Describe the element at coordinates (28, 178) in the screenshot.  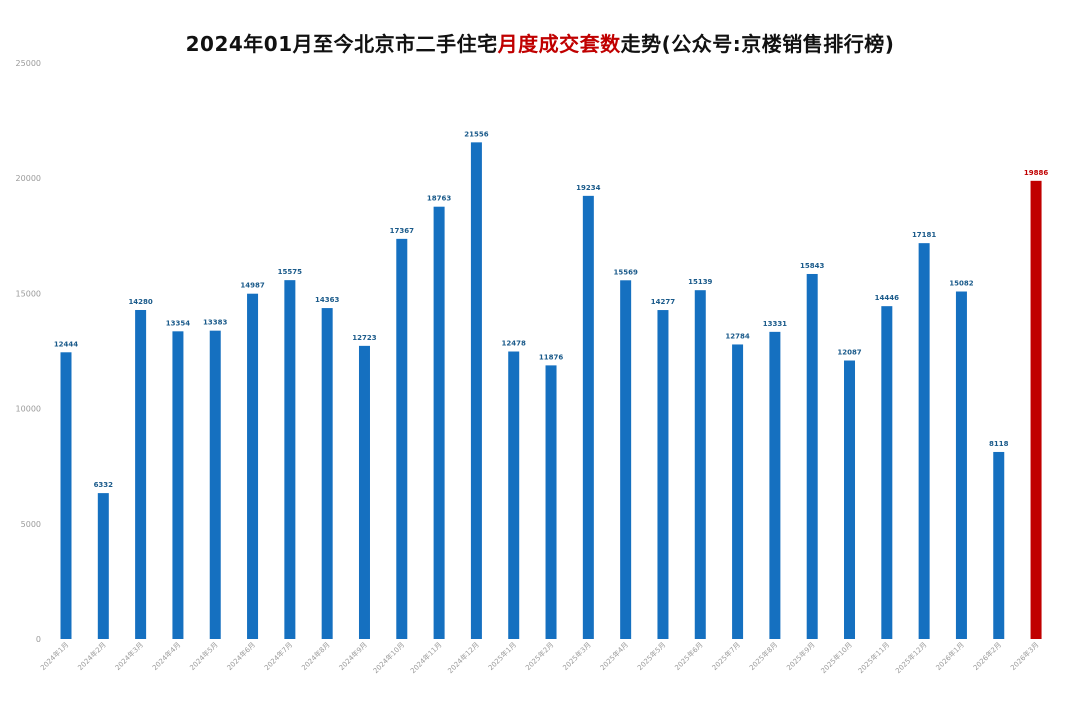
I see `y-tick-label: 20000` at that location.